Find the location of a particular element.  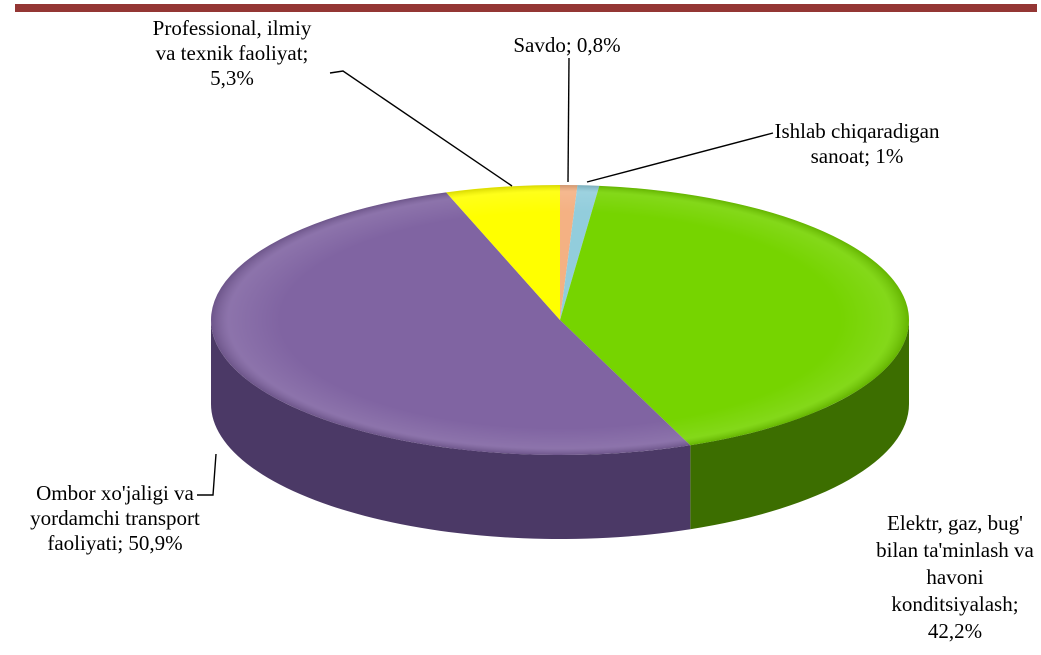

data-label-line: havoni is located at coordinates (954, 577).